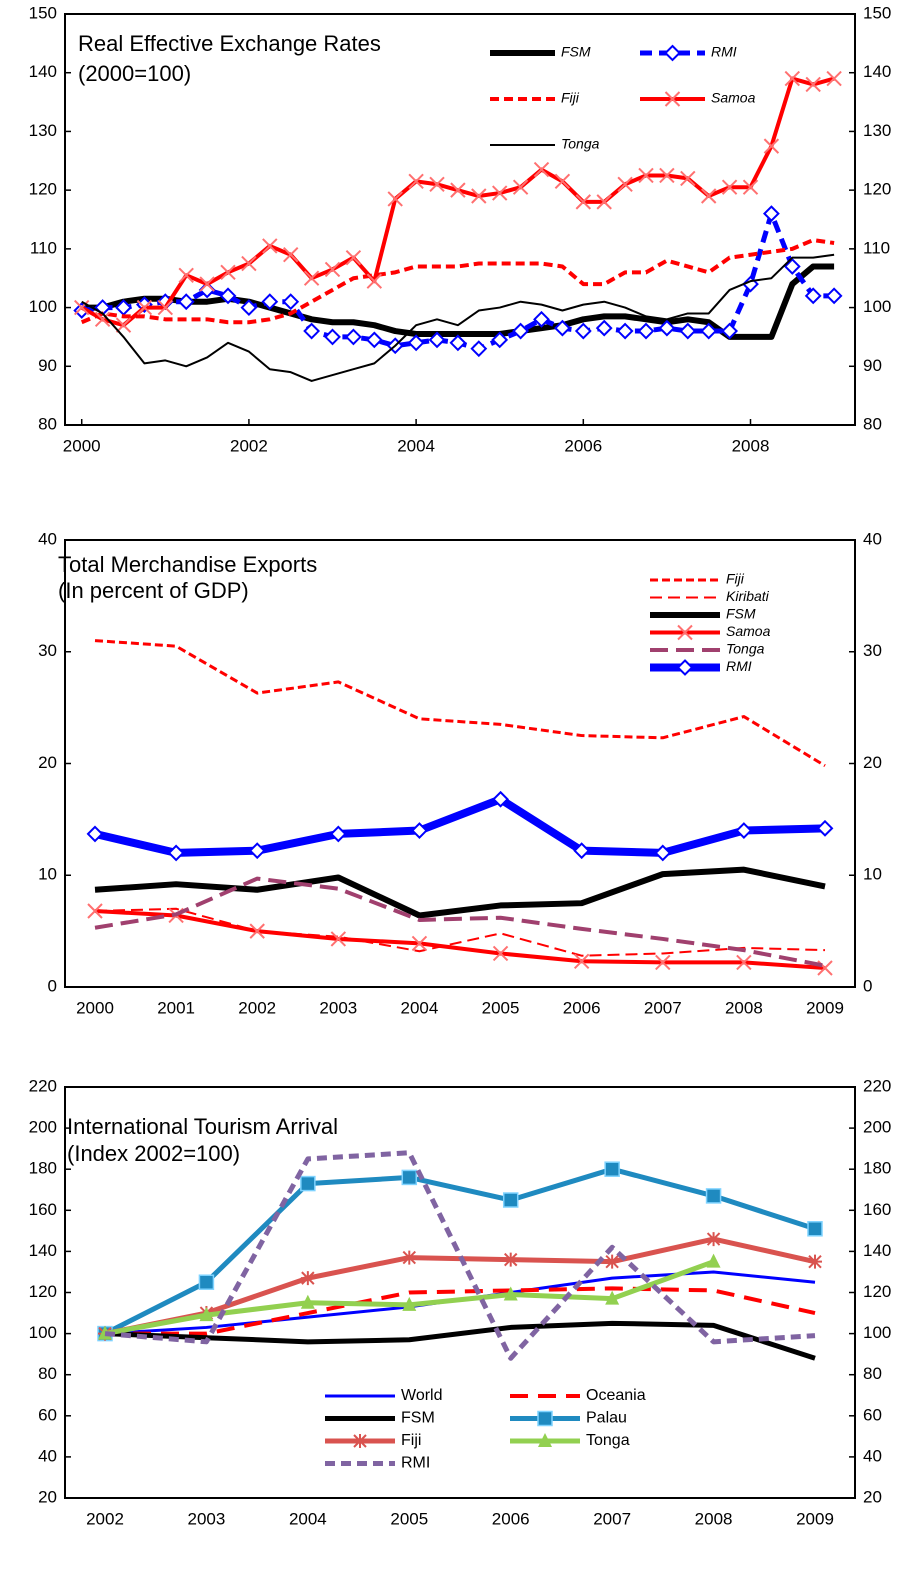 Image resolution: width=916 pixels, height=1569 pixels. What do you see at coordinates (877, 1209) in the screenshot?
I see `y2-tick-label: 160` at bounding box center [877, 1209].